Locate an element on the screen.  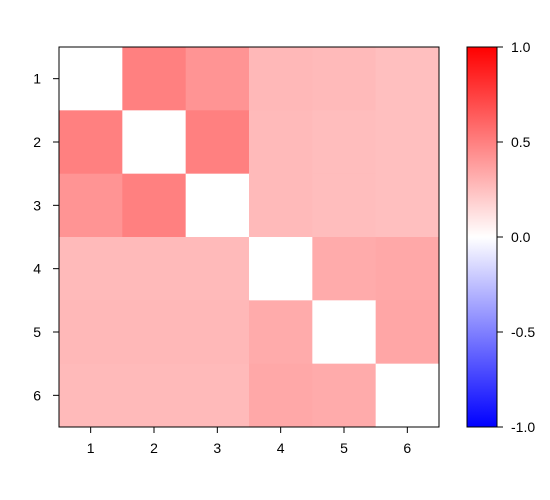
colorbar-legend: 1.0 0.5 0.0 -0.5 -1.0 is located at coordinates (500, 237).